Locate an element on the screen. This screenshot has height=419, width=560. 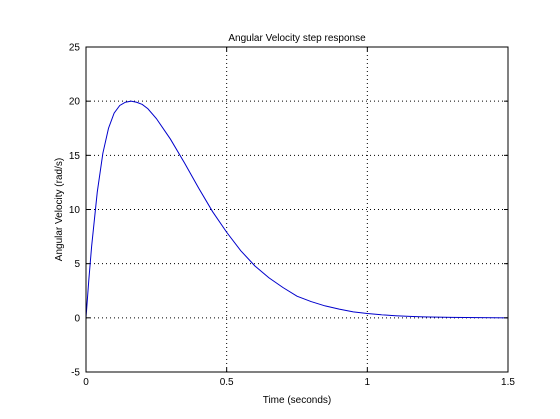
y-tick-label: 0 is located at coordinates (77, 318).